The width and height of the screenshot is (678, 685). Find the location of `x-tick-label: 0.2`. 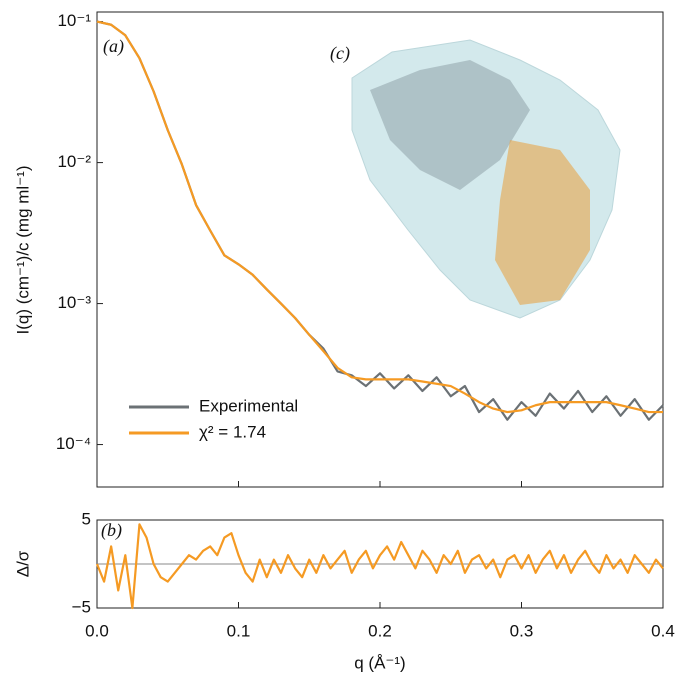

x-tick-label: 0.2 is located at coordinates (380, 630).